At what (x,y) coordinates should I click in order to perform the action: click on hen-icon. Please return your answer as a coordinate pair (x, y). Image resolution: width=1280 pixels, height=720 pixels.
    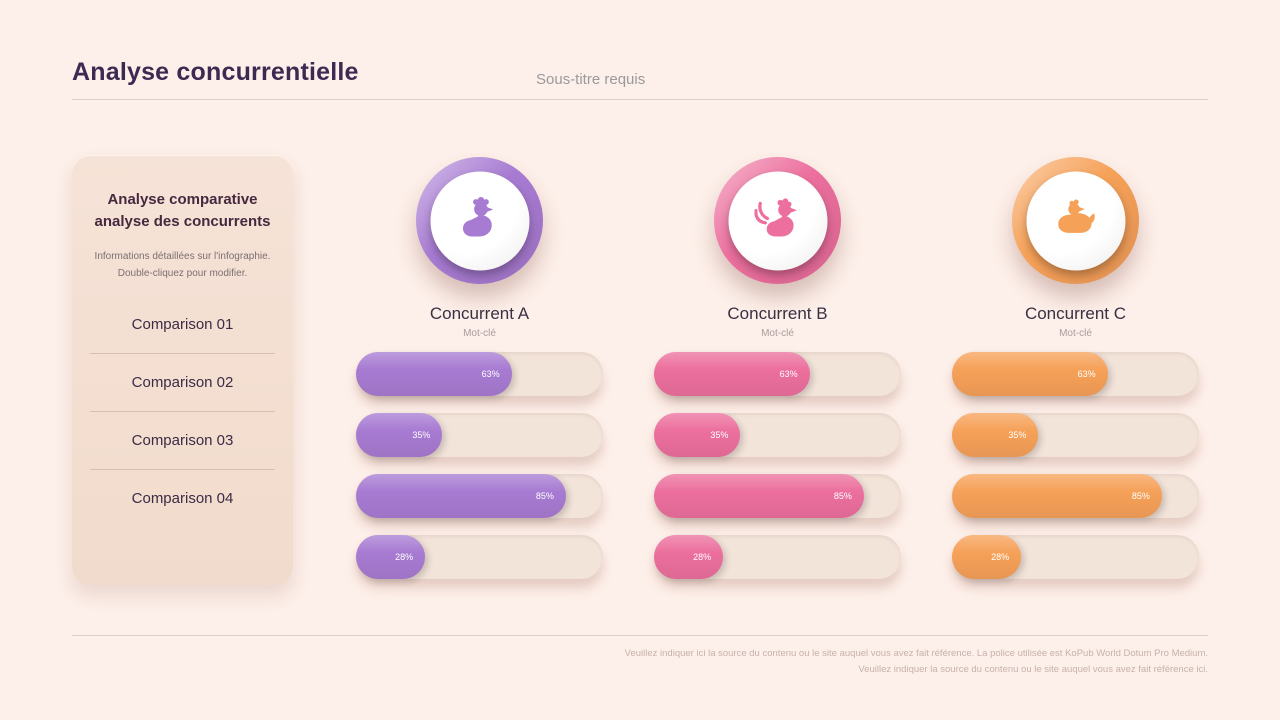
    Looking at the image, I should click on (1076, 220).